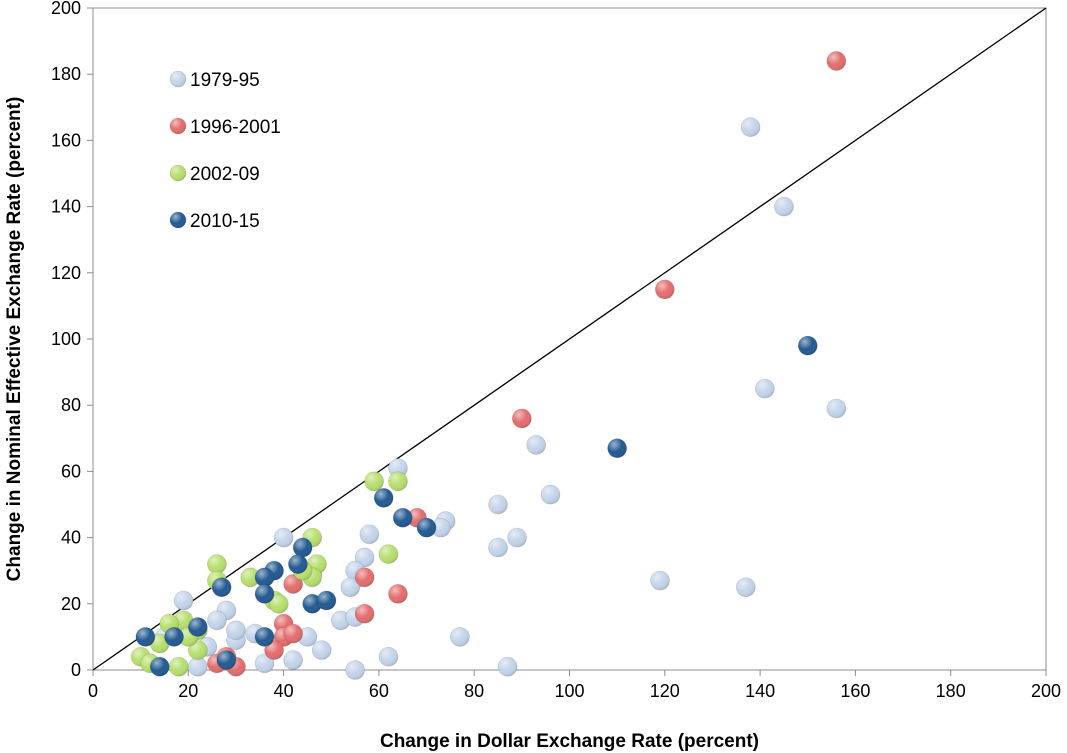  What do you see at coordinates (225, 151) in the screenshot?
I see `legend: 1979-95 1996-2001 2002-09 2010-15` at bounding box center [225, 151].